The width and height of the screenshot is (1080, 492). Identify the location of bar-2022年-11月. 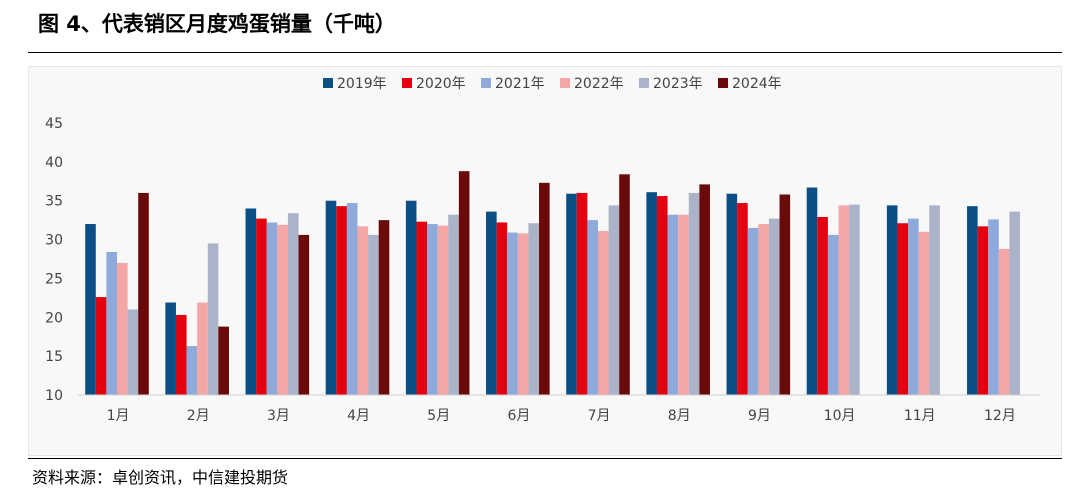
(924, 313).